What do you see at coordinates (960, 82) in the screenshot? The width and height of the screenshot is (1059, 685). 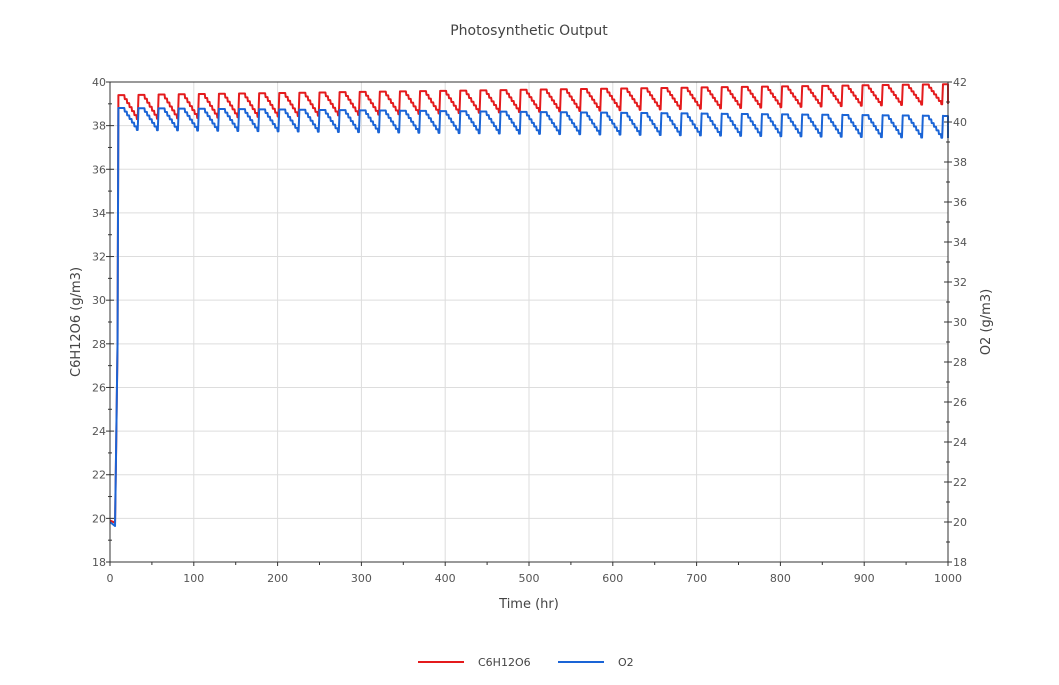 I see `y-right-tick-label: 42` at bounding box center [960, 82].